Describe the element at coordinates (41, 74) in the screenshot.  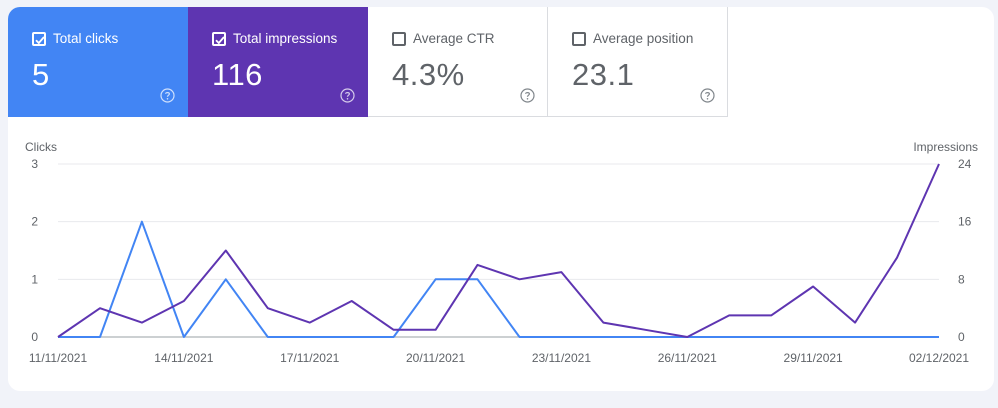
I see `metric-value: 5` at that location.